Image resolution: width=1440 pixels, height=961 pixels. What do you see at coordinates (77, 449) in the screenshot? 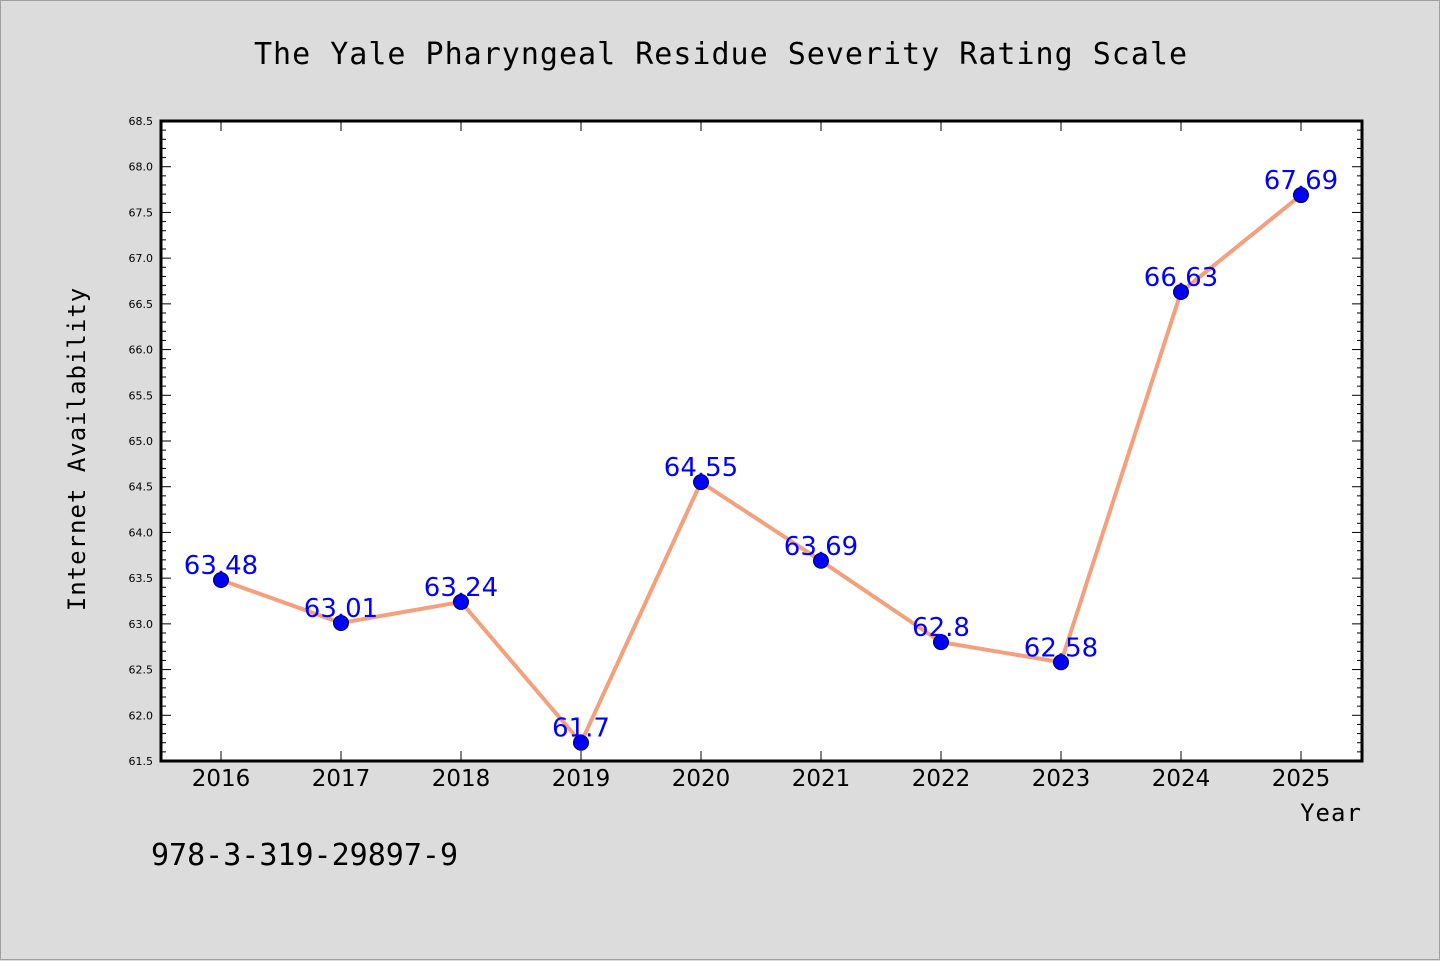
I see `y-axis-label: Internet Availability` at bounding box center [77, 449].